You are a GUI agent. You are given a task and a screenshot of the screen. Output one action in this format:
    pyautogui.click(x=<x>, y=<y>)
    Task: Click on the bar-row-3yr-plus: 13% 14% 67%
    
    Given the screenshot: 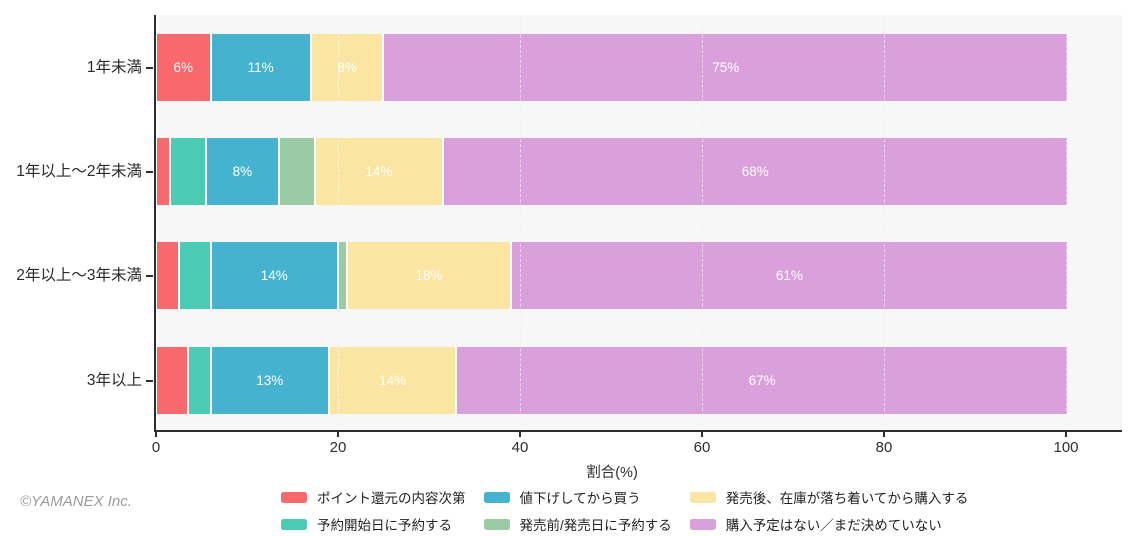 What is the action you would take?
    pyautogui.click(x=612, y=380)
    